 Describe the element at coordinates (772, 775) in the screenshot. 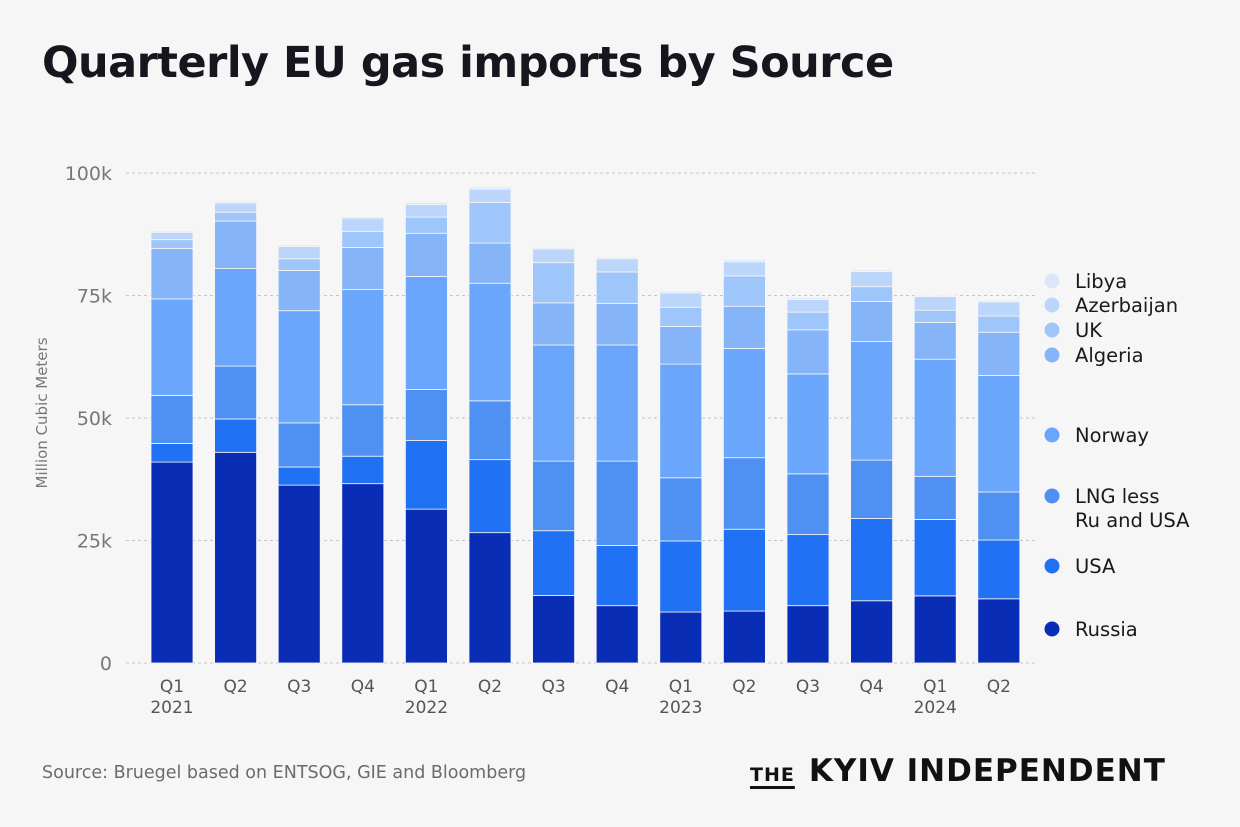

I see `brand-the: THE` at that location.